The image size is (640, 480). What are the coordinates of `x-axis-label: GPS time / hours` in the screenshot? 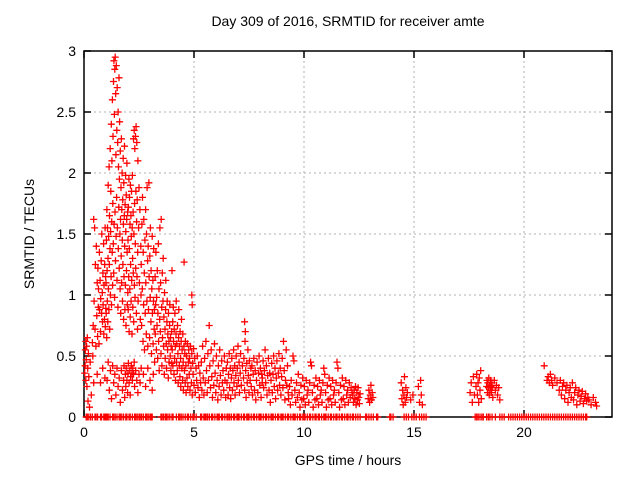 It's located at (348, 460).